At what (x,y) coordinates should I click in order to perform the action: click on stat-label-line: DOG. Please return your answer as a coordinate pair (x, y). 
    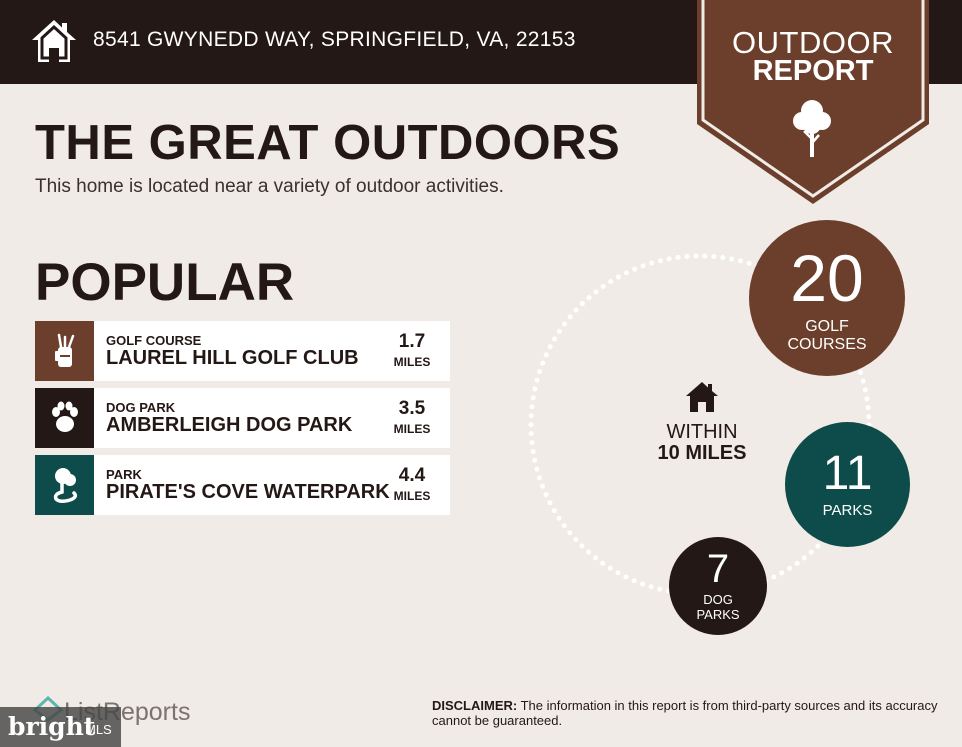
    Looking at the image, I should click on (718, 599).